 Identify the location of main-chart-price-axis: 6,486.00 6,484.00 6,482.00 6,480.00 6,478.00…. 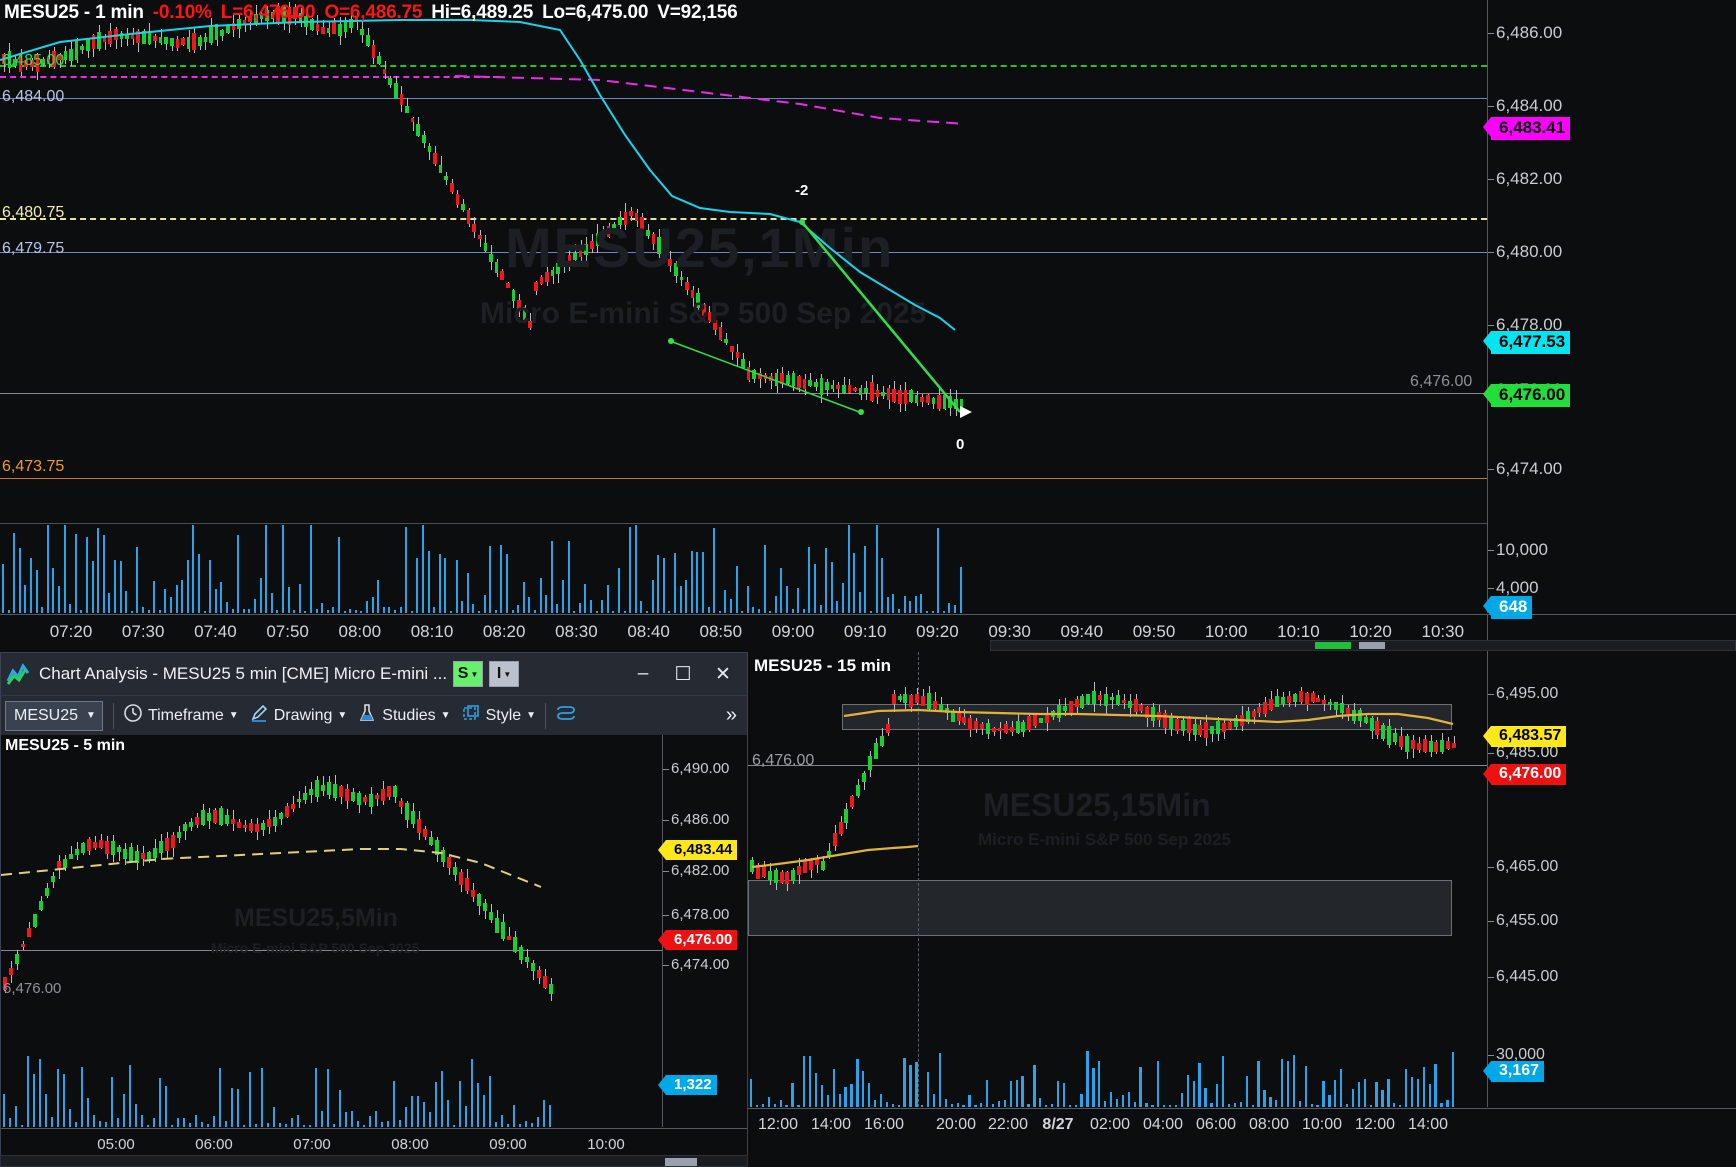
(1609, 309).